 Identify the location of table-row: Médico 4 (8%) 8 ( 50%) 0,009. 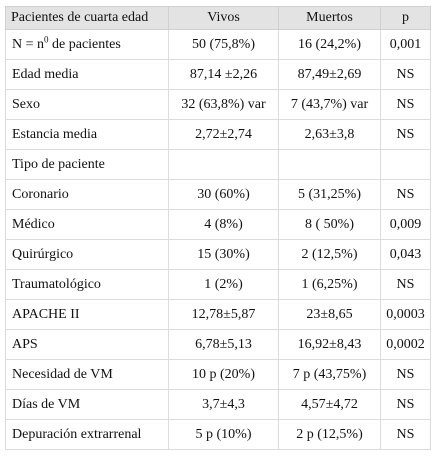
(218, 224).